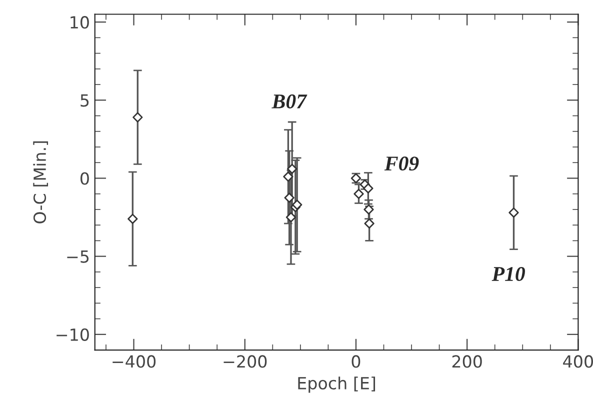 The width and height of the screenshot is (593, 407). I want to click on y-axis-title: O-C [Min.], so click(40, 182).